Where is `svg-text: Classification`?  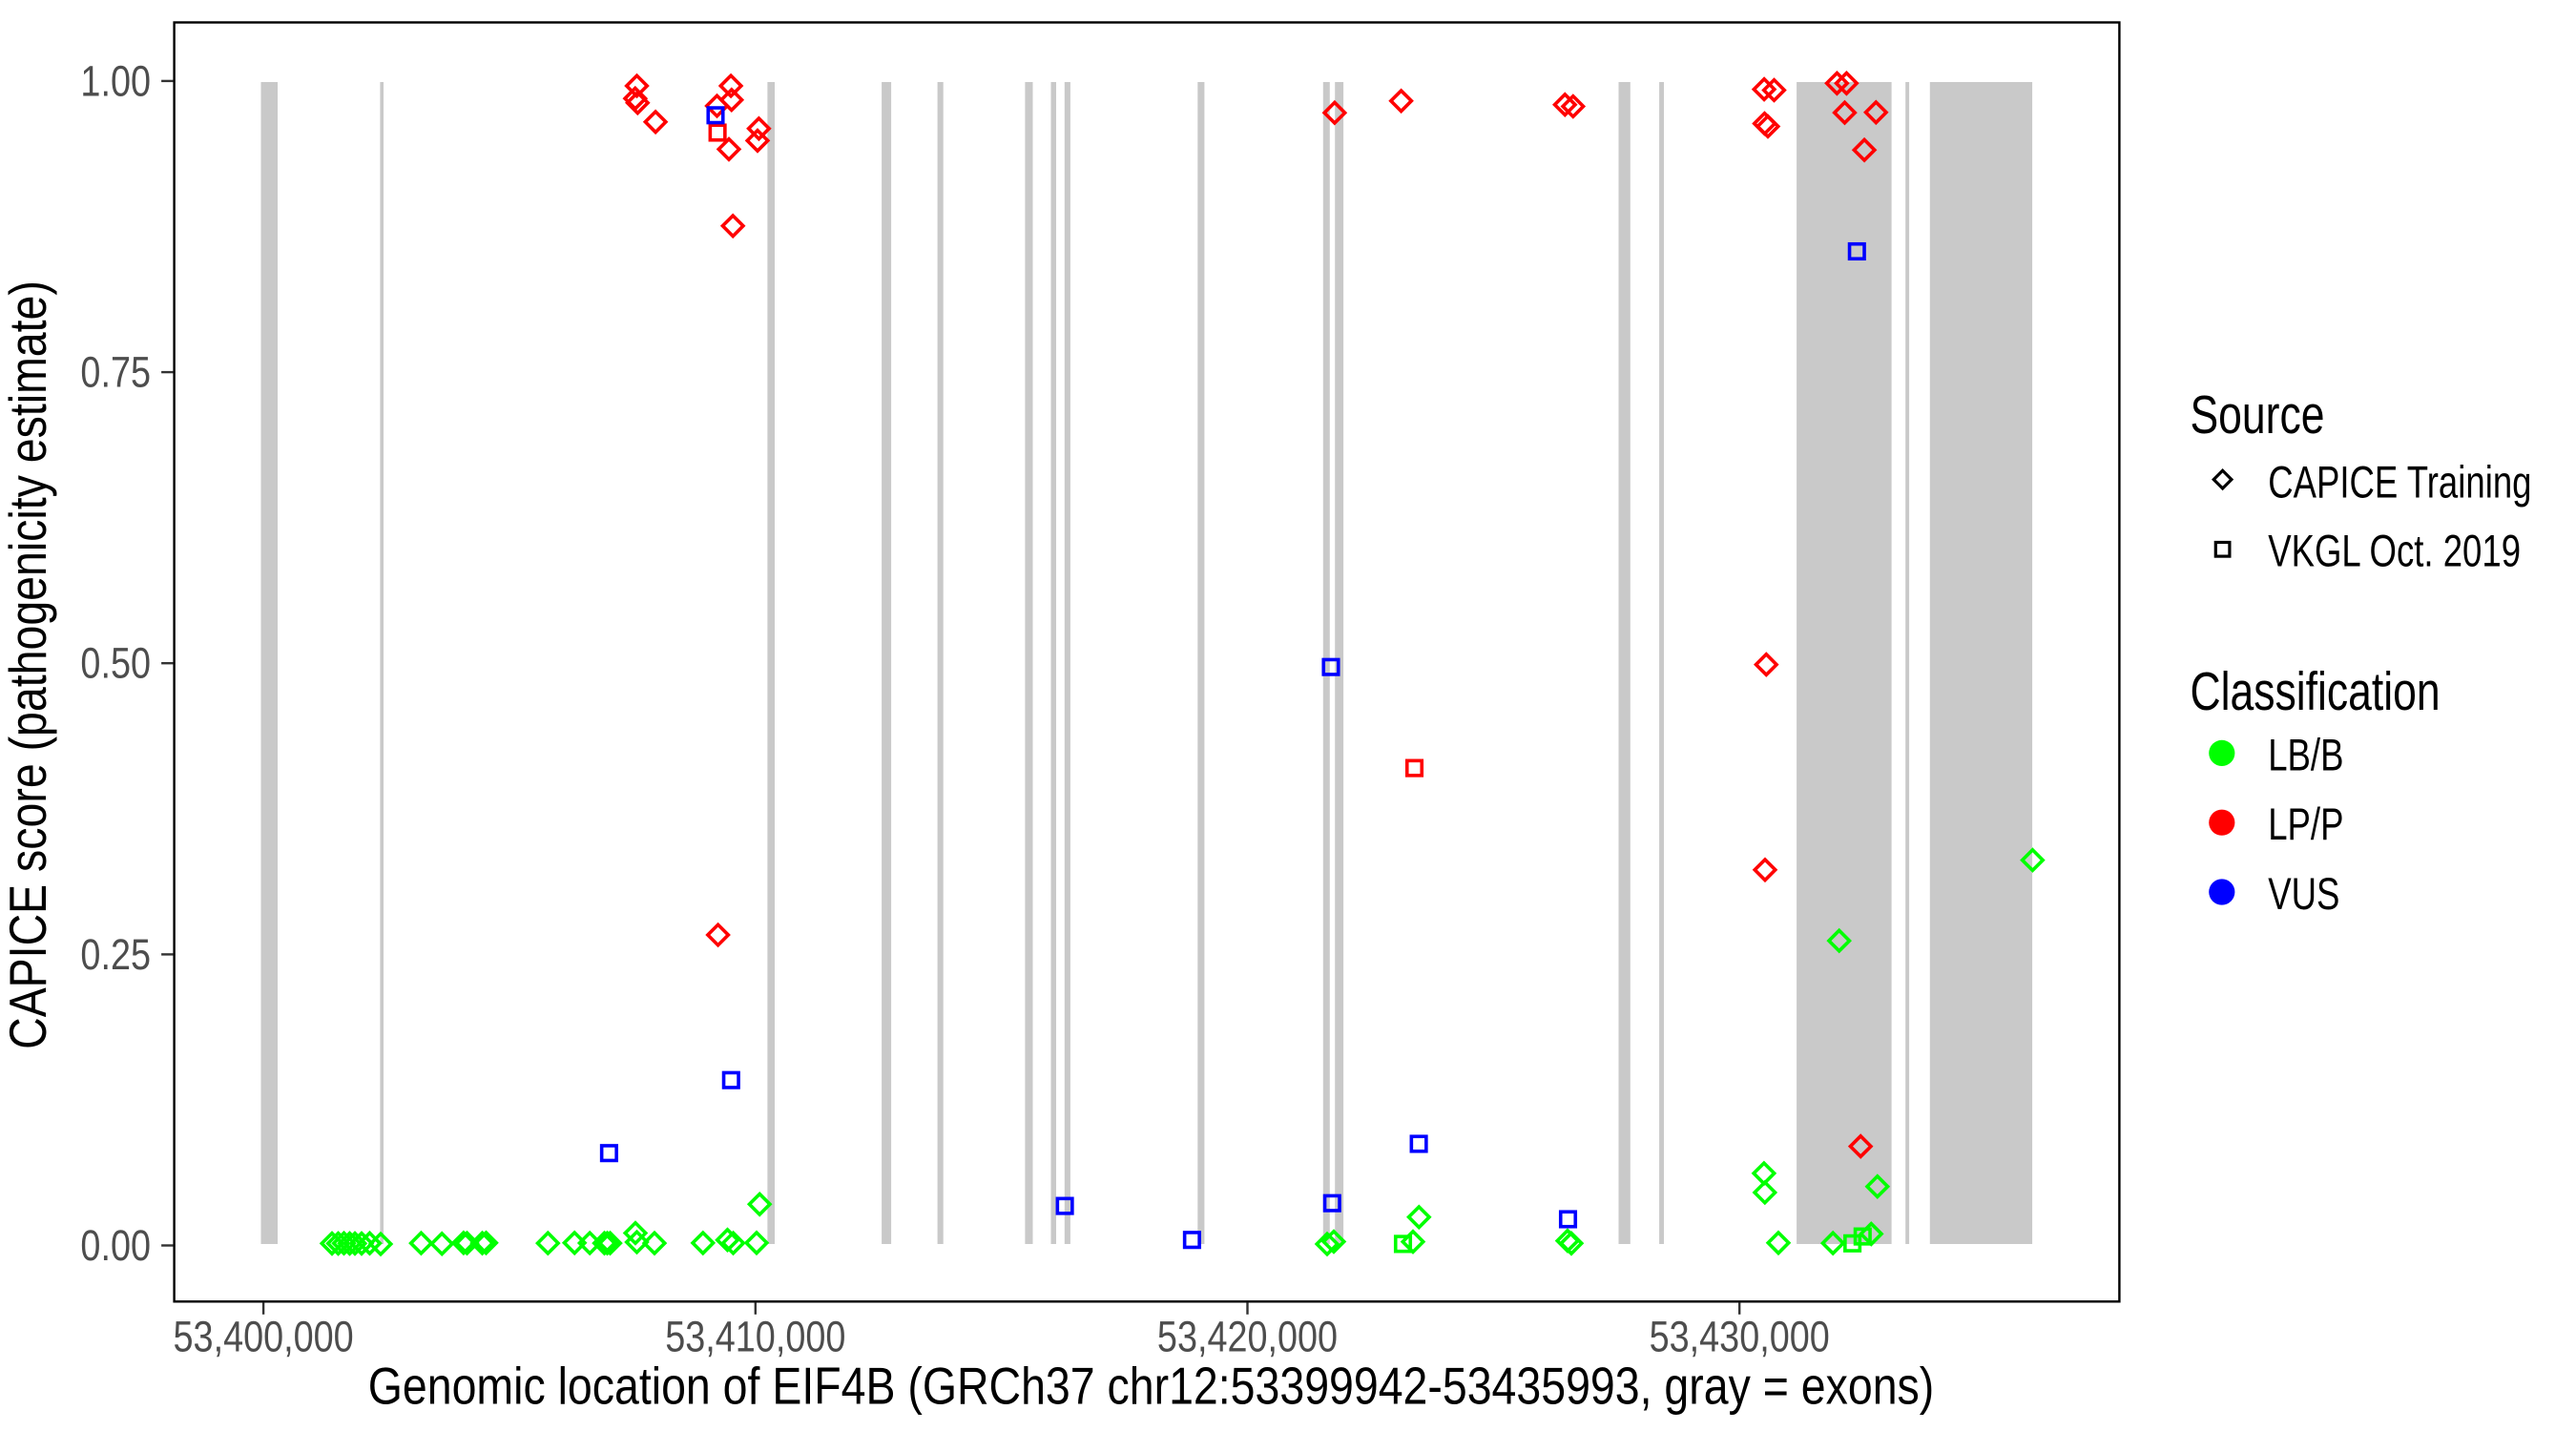 svg-text: Classification is located at coordinates (2316, 692).